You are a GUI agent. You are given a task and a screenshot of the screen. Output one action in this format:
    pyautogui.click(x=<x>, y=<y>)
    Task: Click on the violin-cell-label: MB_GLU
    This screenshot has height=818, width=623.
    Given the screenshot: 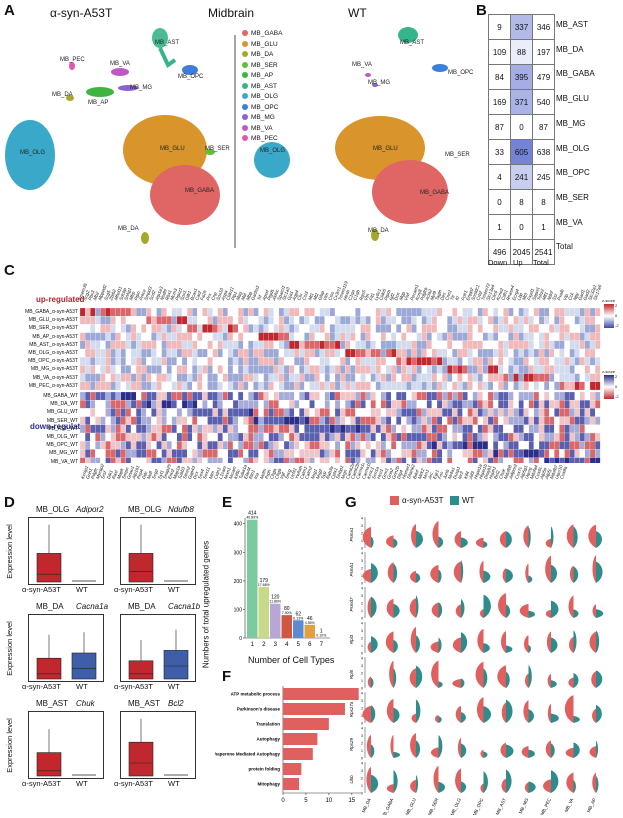 What is the action you would take?
    pyautogui.click(x=411, y=806)
    